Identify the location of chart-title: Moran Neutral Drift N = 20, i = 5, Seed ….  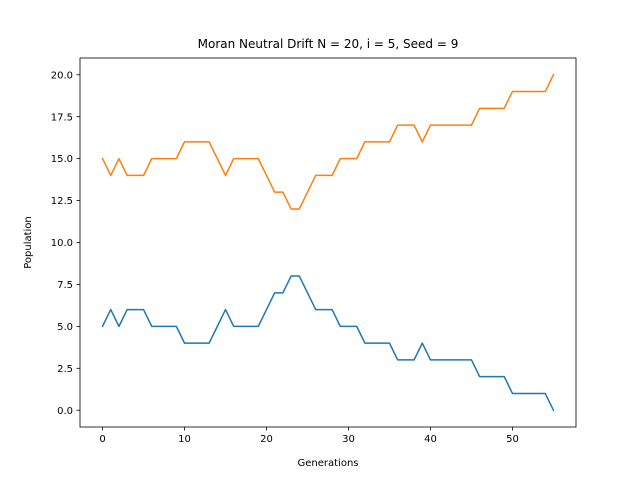
(328, 44).